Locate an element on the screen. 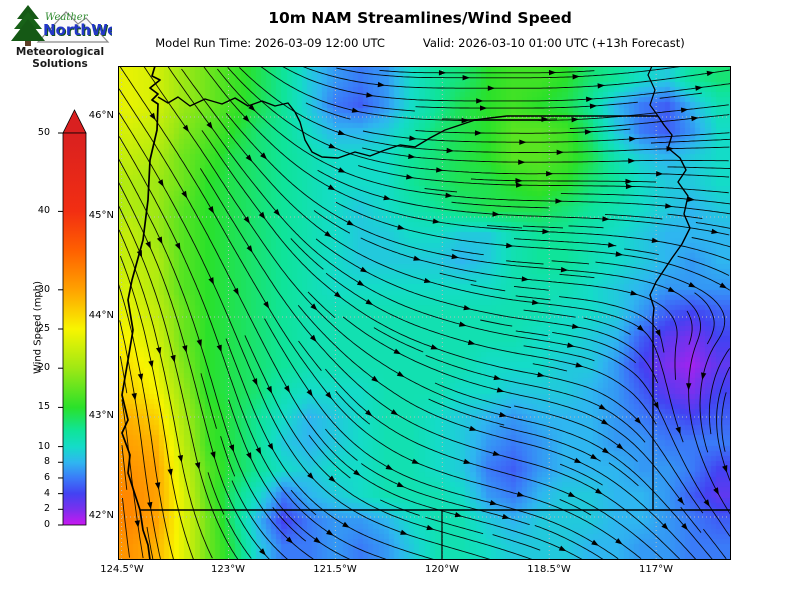 This screenshot has height=600, width=800. lat-tick-label: 46°N is located at coordinates (101, 115).